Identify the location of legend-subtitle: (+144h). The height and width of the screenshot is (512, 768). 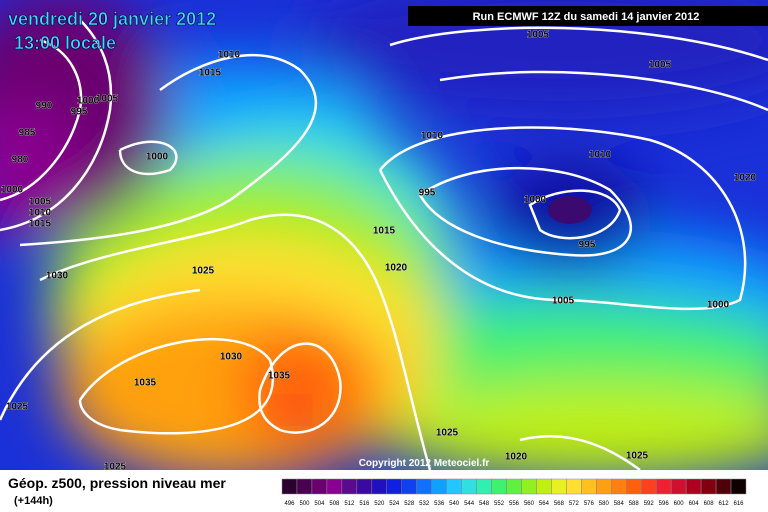
(33, 501).